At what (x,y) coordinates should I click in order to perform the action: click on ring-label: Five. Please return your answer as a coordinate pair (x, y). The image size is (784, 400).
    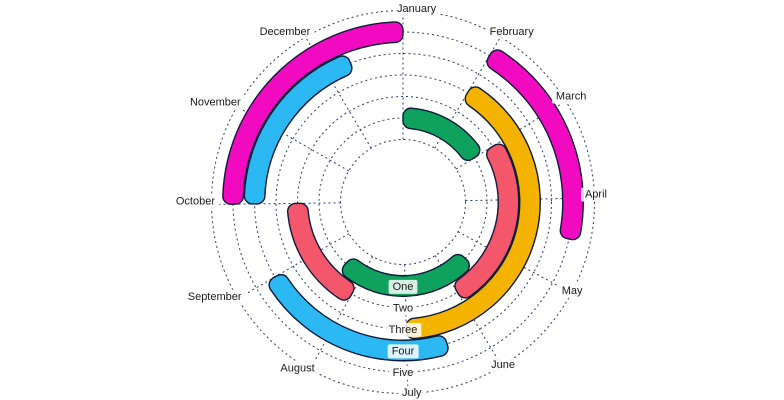
    Looking at the image, I should click on (403, 373).